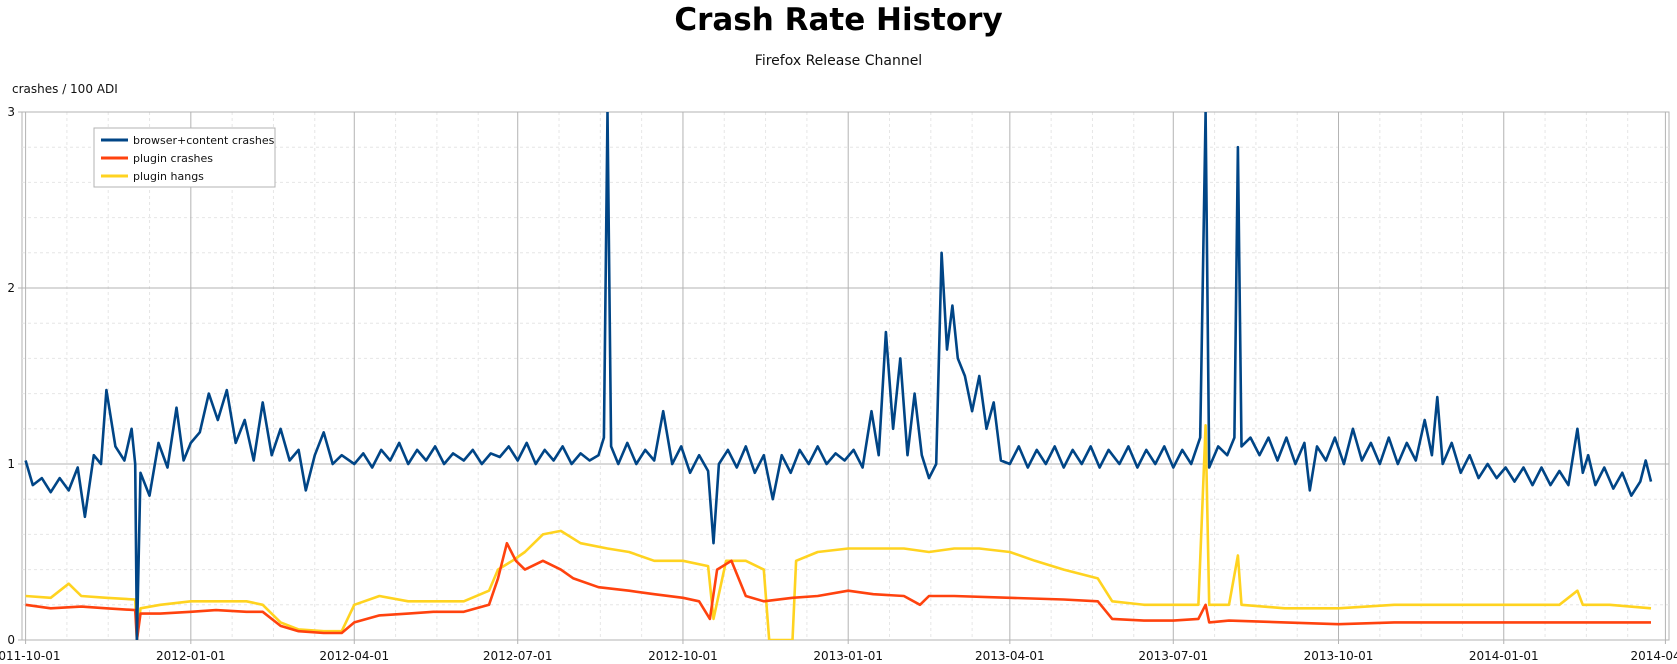 This screenshot has width=1677, height=664. What do you see at coordinates (518, 656) in the screenshot?
I see `x-tick-label: 2012-07-01` at bounding box center [518, 656].